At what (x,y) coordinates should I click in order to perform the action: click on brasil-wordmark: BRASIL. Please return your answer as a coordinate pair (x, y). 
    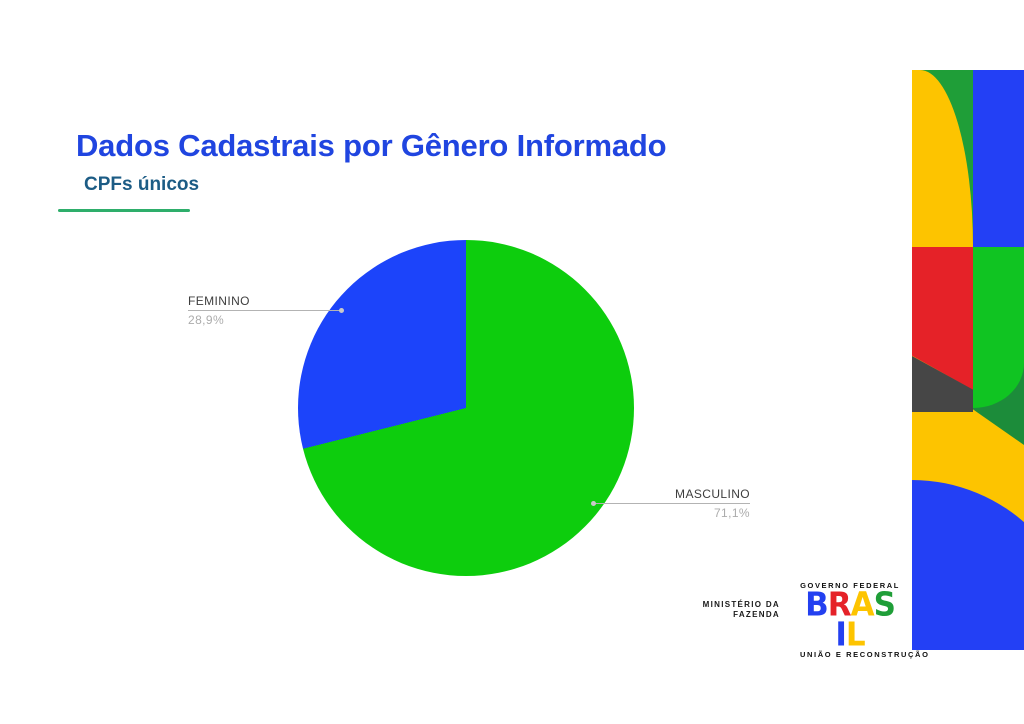
    Looking at the image, I should click on (850, 620).